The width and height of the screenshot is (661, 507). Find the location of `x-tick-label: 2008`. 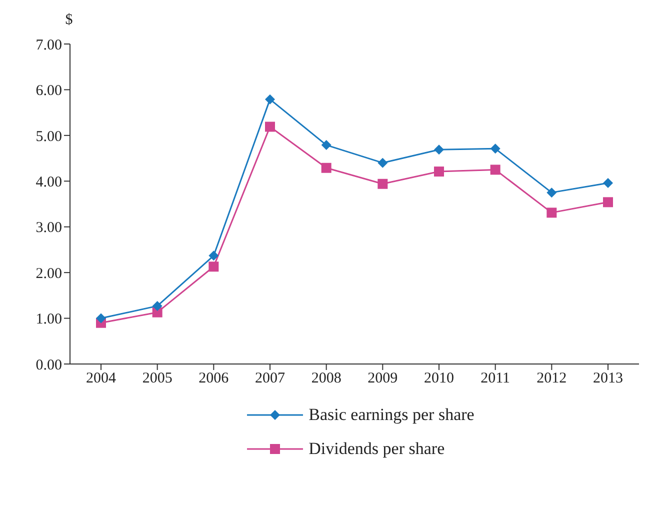

x-tick-label: 2008 is located at coordinates (326, 378).